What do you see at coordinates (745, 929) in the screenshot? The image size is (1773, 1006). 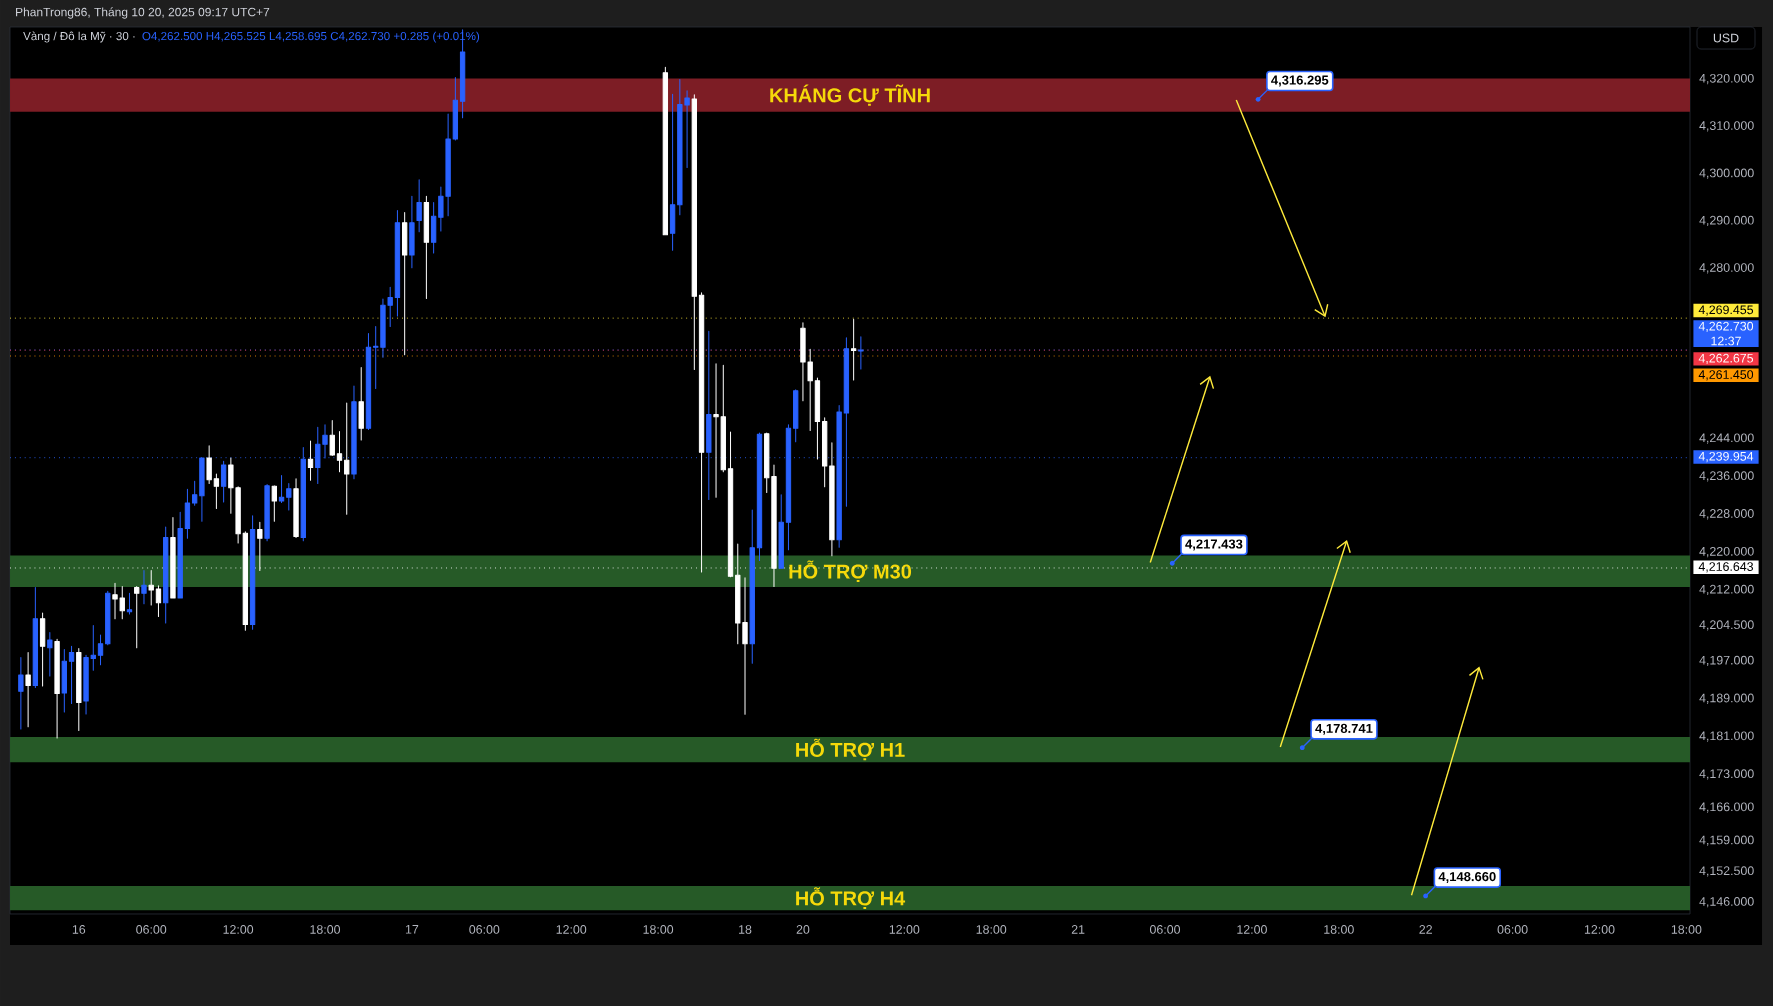 I see `x-tick-label: 18` at bounding box center [745, 929].